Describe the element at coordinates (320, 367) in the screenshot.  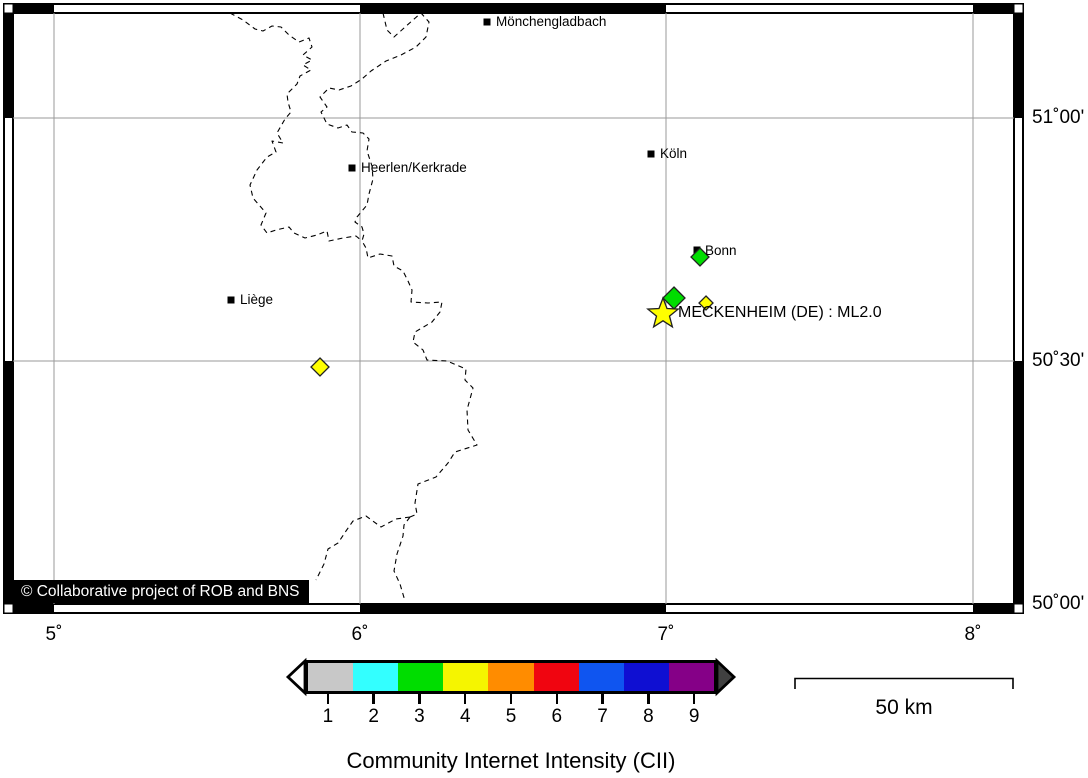
I see `intensity-diamond-liege` at that location.